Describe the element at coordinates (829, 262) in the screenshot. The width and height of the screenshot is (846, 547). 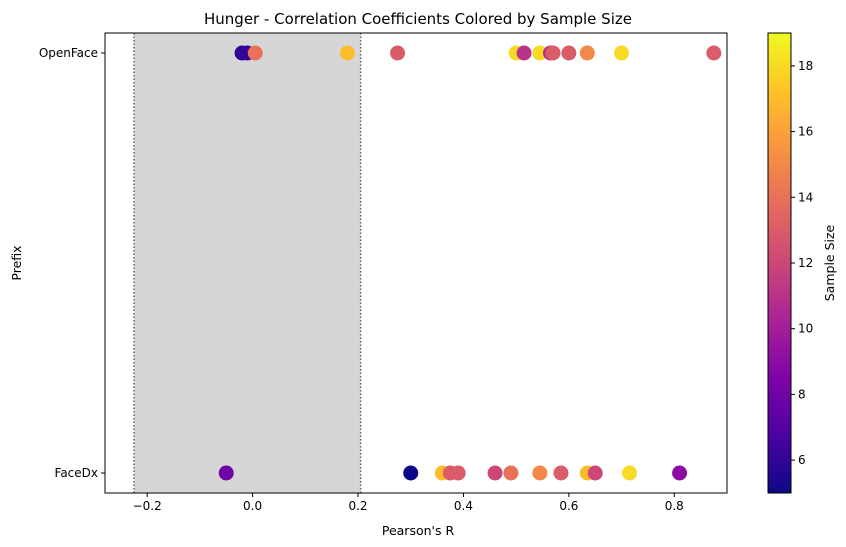
I see `colorbar-label: Sample Size` at that location.